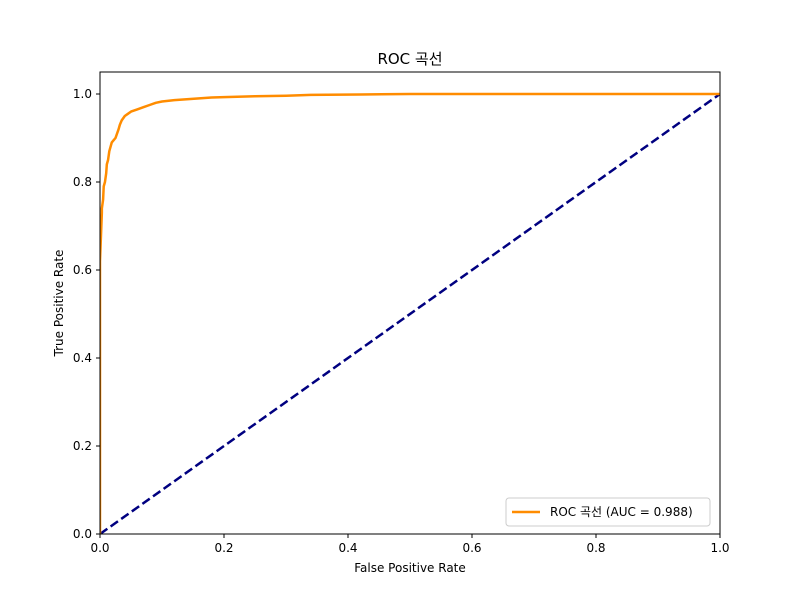 The height and width of the screenshot is (600, 800). I want to click on legend-box, so click(608, 512).